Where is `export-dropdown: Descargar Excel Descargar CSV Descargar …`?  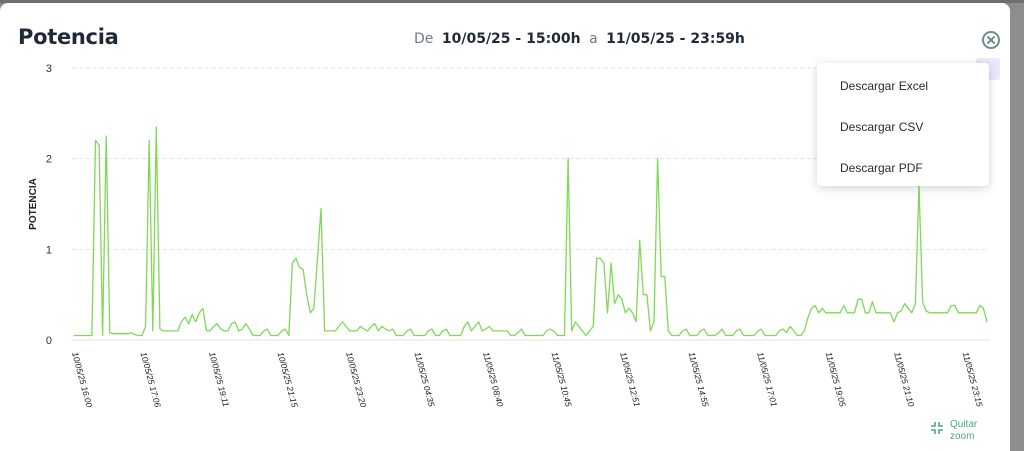
export-dropdown: Descargar Excel Descargar CSV Descargar … is located at coordinates (903, 124).